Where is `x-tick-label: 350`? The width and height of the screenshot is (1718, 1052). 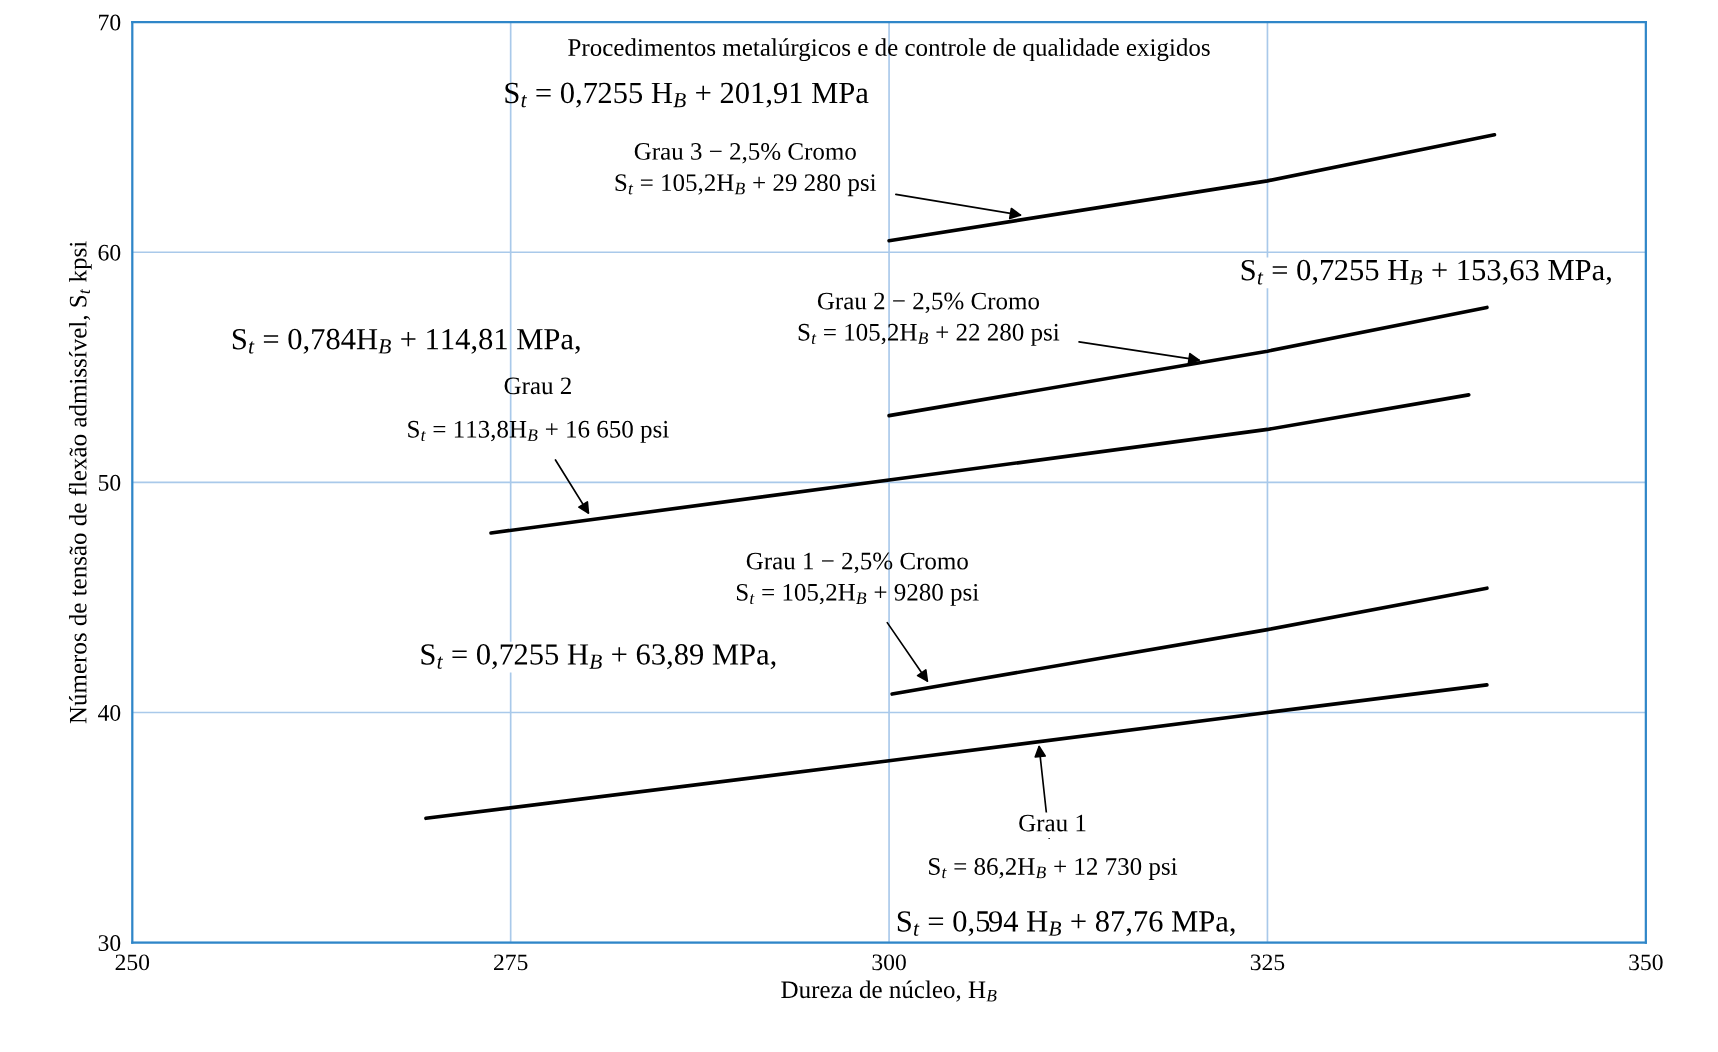
x-tick-label: 350 is located at coordinates (1646, 962).